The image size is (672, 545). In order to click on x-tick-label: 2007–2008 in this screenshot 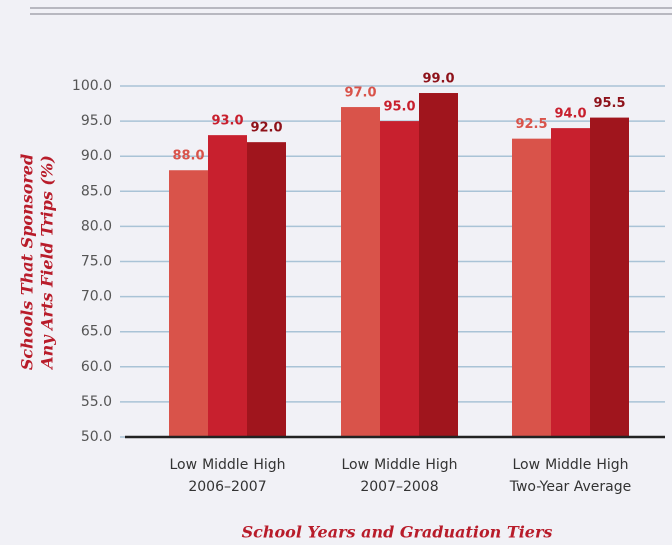, I will do `click(399, 487)`.